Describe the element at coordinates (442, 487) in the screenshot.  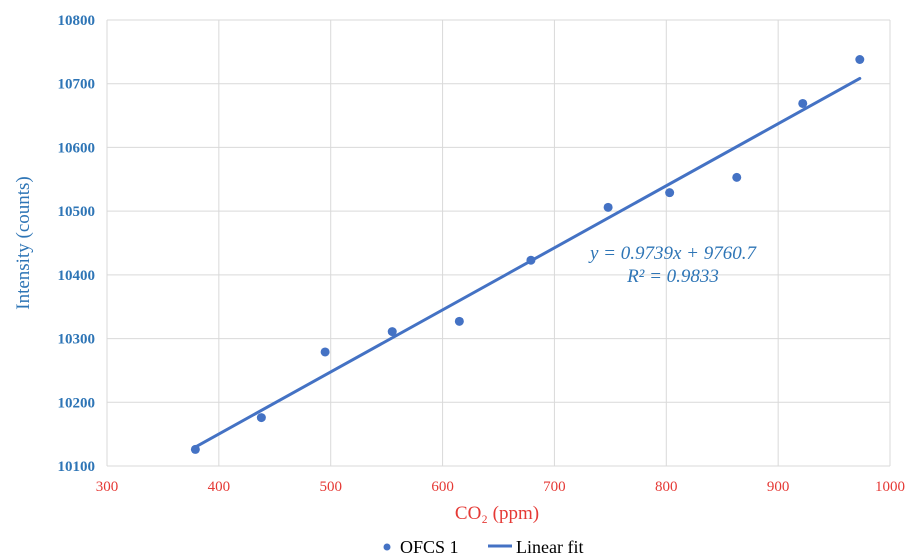
I see `x-tick-label: 600` at that location.